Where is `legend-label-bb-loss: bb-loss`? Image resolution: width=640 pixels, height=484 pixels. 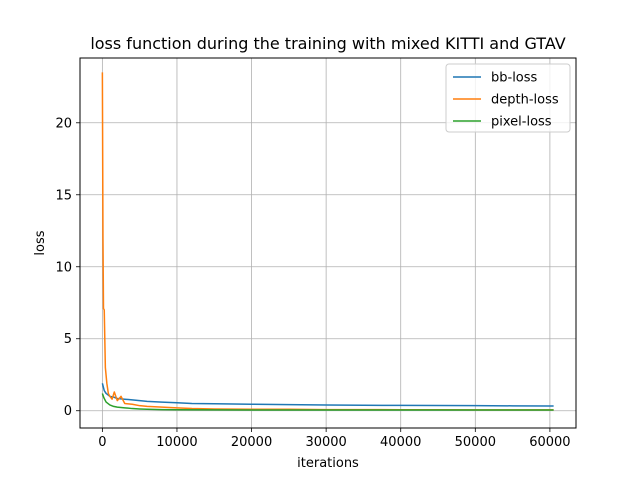 legend-label-bb-loss: bb-loss is located at coordinates (514, 78).